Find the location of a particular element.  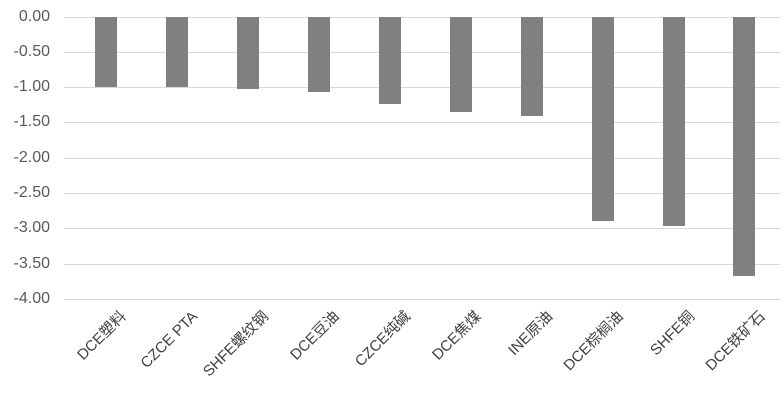

y-tick-label: -3.00 is located at coordinates (31, 228).